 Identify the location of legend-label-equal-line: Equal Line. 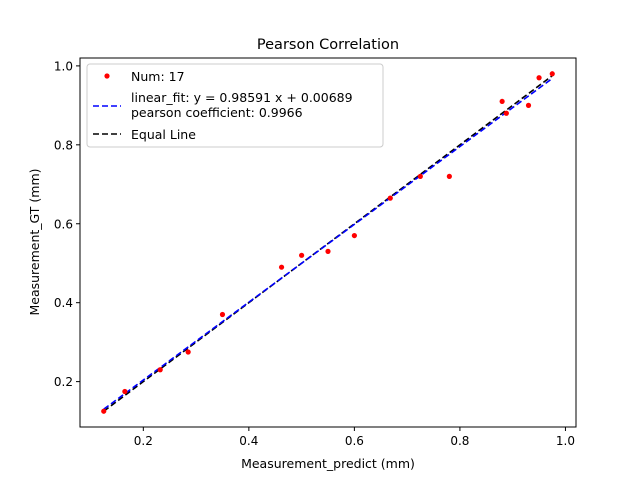
(163, 134).